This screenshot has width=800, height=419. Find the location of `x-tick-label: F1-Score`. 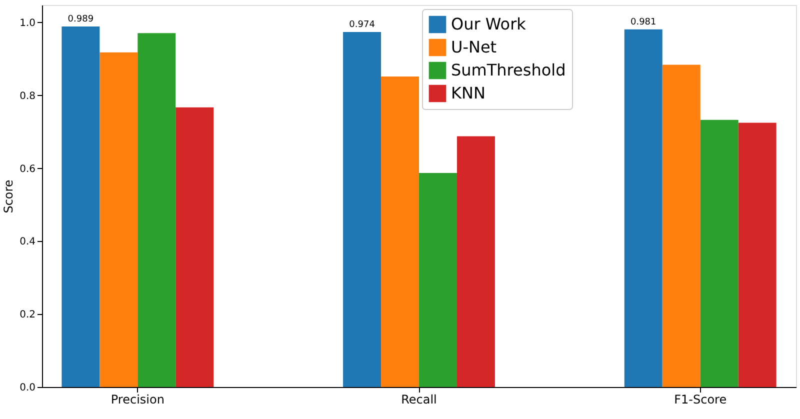

x-tick-label: F1-Score is located at coordinates (700, 399).